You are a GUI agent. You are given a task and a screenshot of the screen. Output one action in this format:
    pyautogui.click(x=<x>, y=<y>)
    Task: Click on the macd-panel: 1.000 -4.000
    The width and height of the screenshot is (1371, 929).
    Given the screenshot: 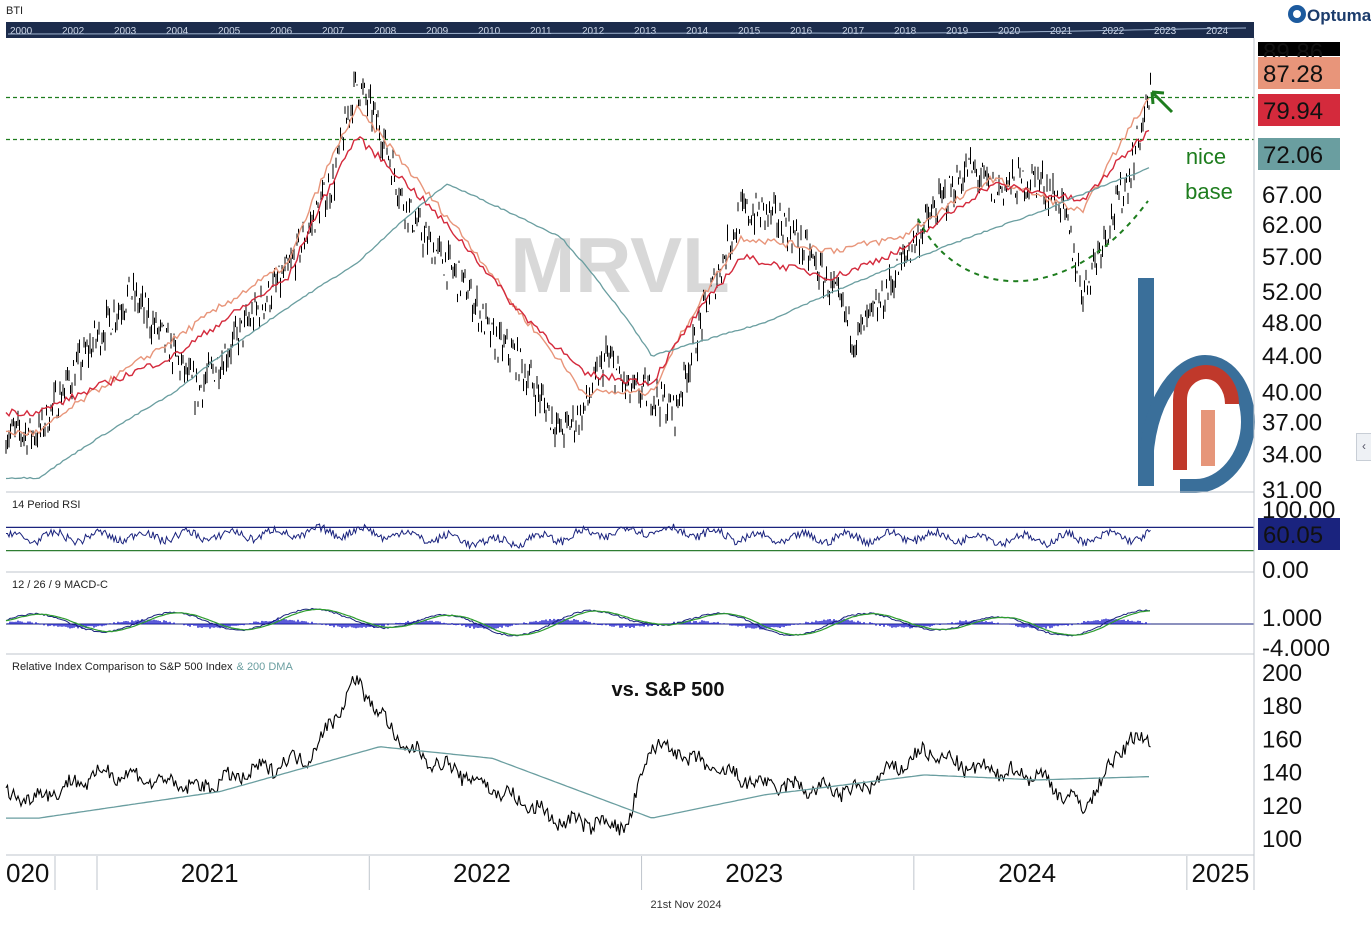 What is the action you would take?
    pyautogui.click(x=667, y=633)
    